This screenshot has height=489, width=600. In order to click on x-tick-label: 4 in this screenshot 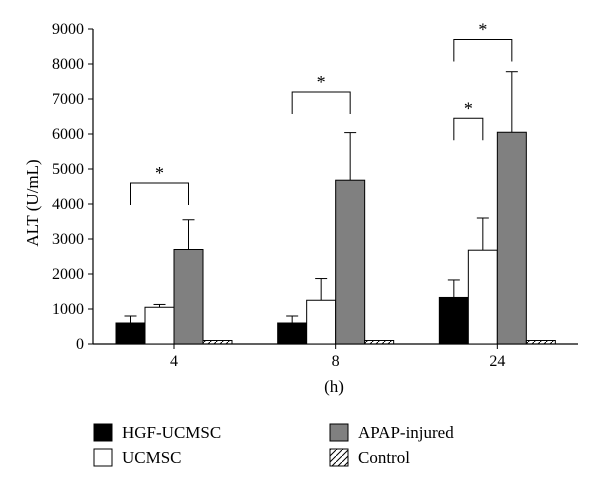, I will do `click(174, 361)`.